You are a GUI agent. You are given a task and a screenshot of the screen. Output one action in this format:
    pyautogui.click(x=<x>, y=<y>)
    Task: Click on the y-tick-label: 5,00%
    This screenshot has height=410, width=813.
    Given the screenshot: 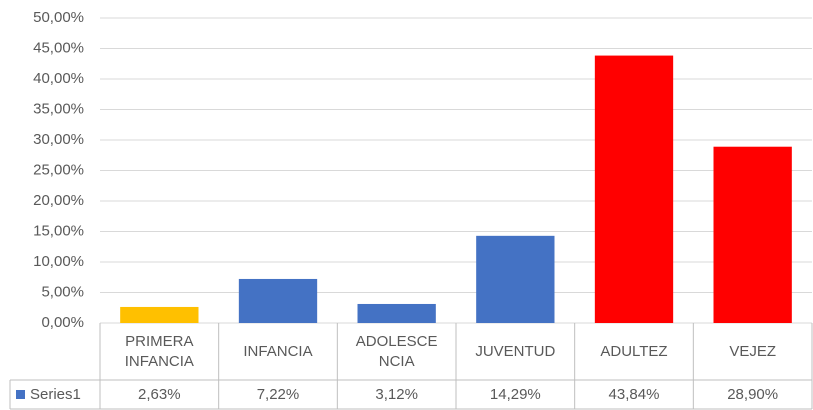 What is the action you would take?
    pyautogui.click(x=62, y=291)
    